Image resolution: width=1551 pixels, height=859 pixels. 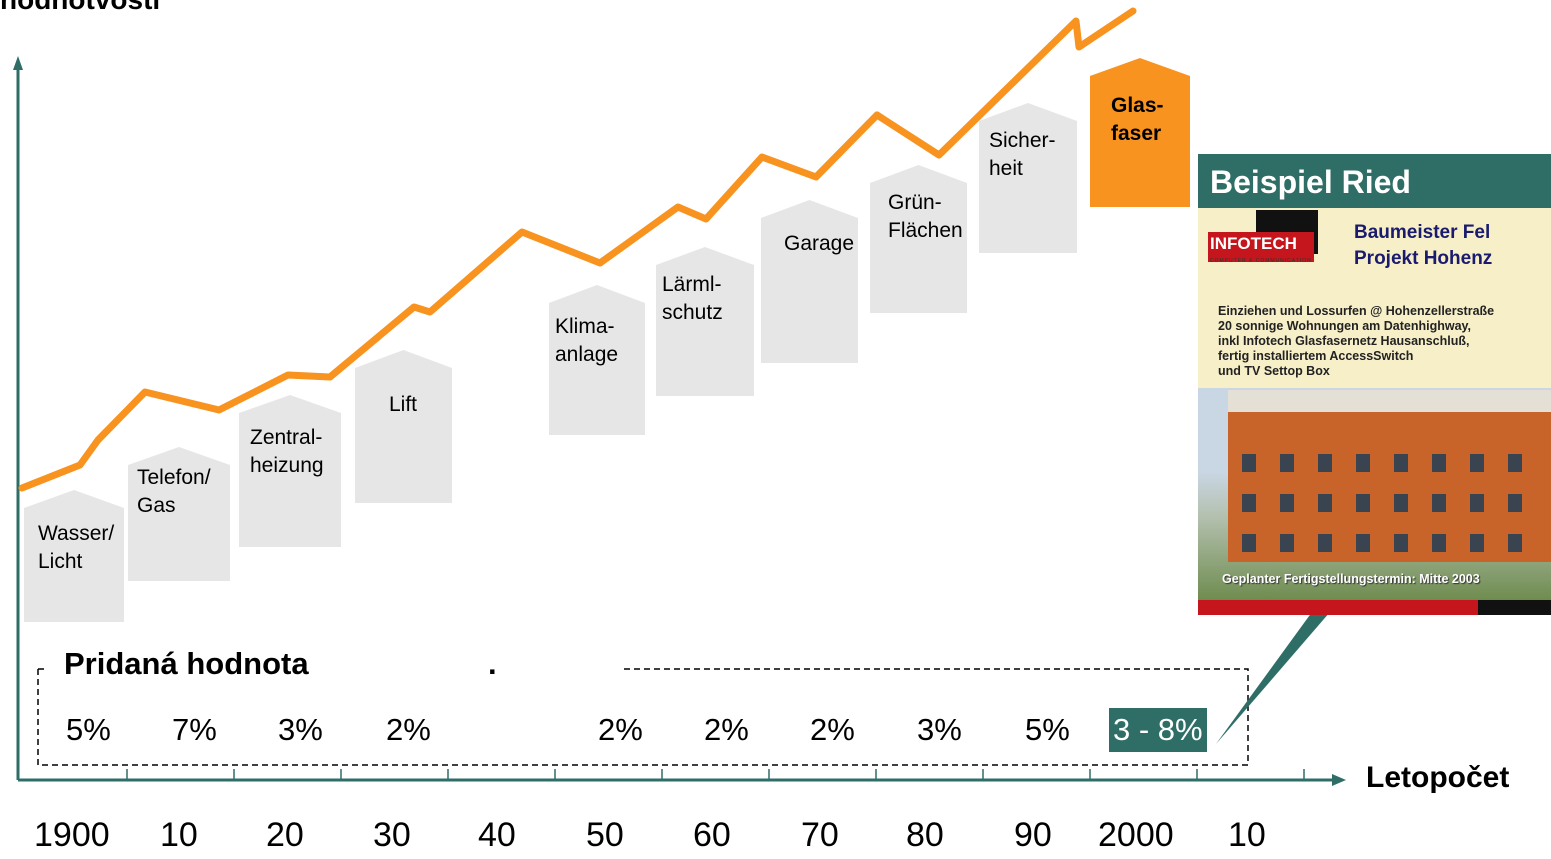 I want to click on footer-bar-red, so click(x=1338, y=607).